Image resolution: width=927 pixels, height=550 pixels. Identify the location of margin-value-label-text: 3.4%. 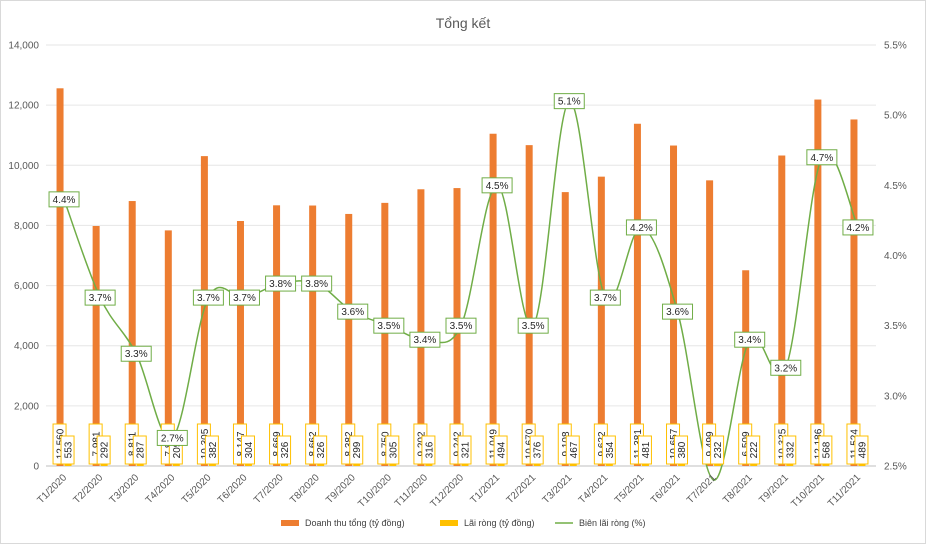
(425, 340).